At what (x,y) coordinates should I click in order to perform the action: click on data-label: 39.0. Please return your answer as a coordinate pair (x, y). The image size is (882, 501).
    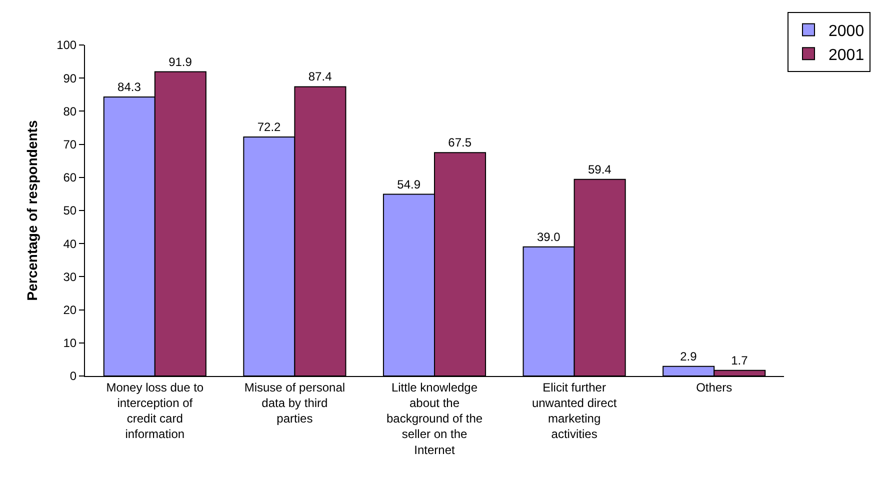
    Looking at the image, I should click on (548, 237).